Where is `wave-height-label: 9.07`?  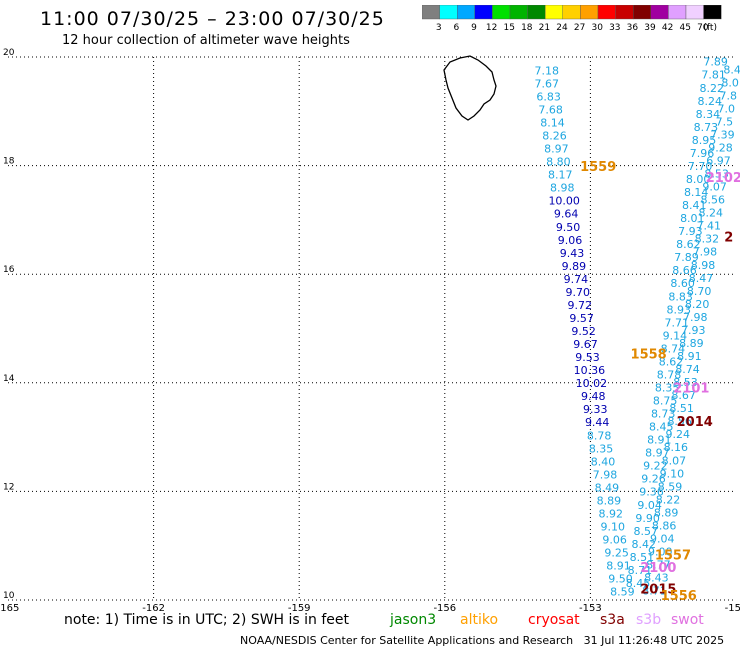
wave-height-label: 9.07 is located at coordinates (714, 187).